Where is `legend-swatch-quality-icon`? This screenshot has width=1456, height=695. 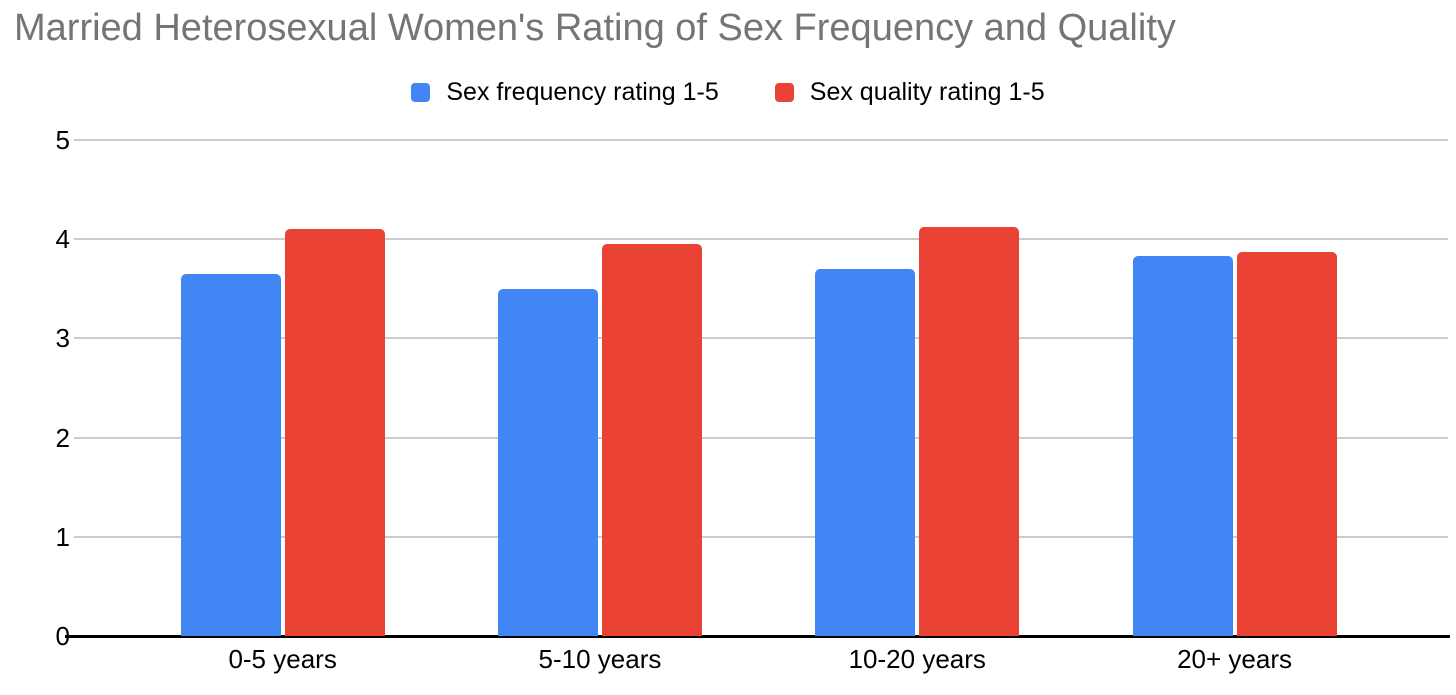 legend-swatch-quality-icon is located at coordinates (784, 92).